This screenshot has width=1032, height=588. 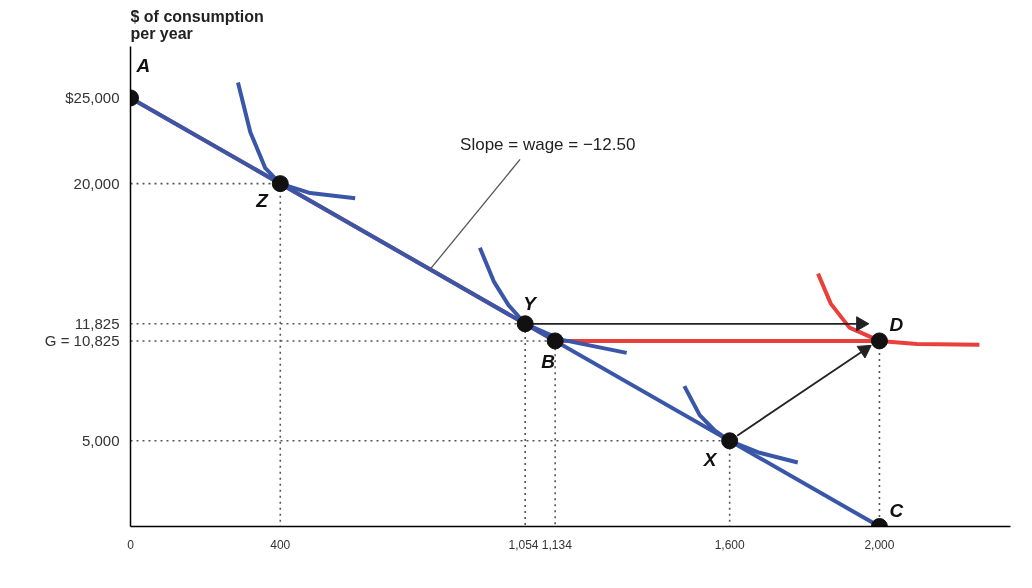 I want to click on annotation: D, so click(x=896, y=324).